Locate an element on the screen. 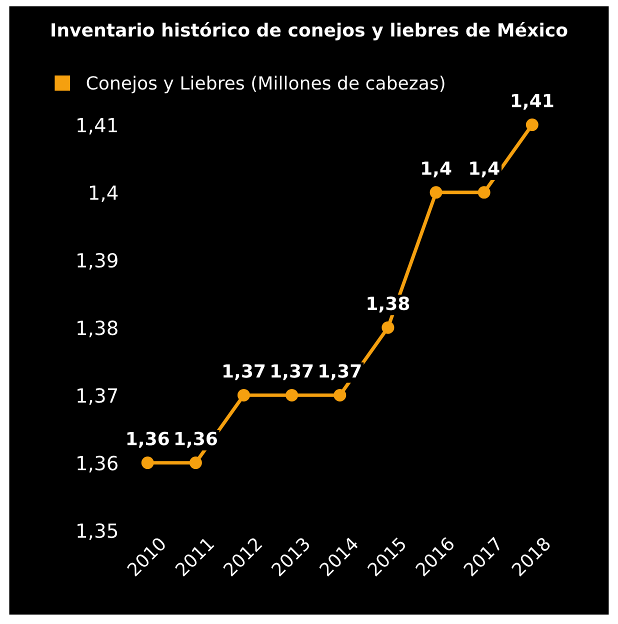 The width and height of the screenshot is (618, 624). y-tick-label: 1,41 is located at coordinates (97, 126).